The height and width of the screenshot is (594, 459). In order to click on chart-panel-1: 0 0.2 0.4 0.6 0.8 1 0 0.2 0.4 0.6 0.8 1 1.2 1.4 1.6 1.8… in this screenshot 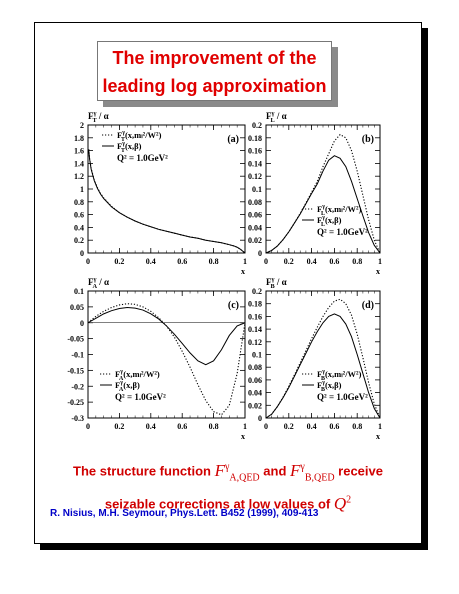, I will do `click(160, 193)`.